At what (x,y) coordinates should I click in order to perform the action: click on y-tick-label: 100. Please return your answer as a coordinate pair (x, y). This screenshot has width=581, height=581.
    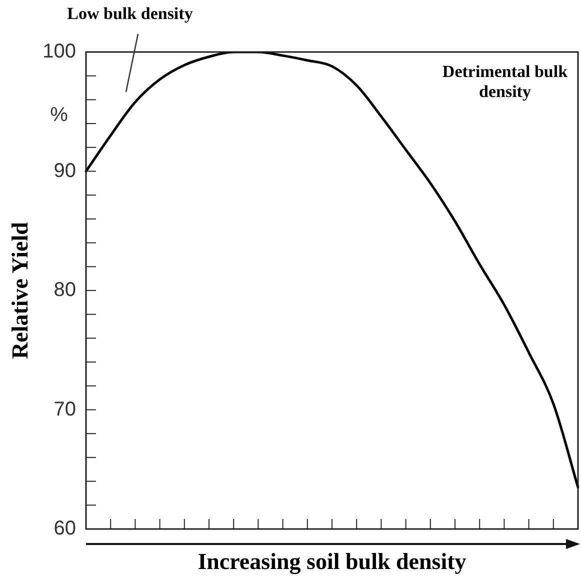
    Looking at the image, I should click on (59, 51).